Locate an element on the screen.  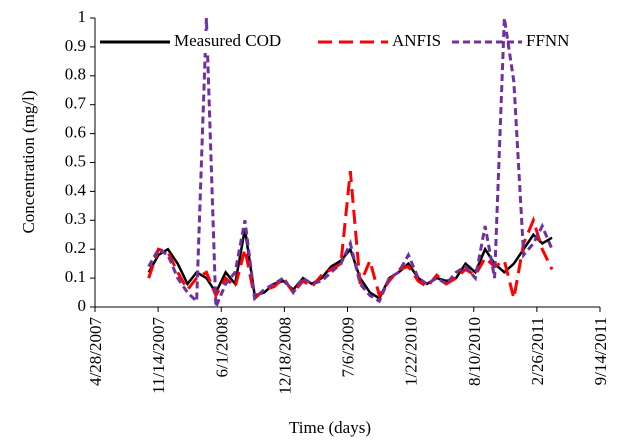
y-tick-label: 0.8 is located at coordinates (75, 74).